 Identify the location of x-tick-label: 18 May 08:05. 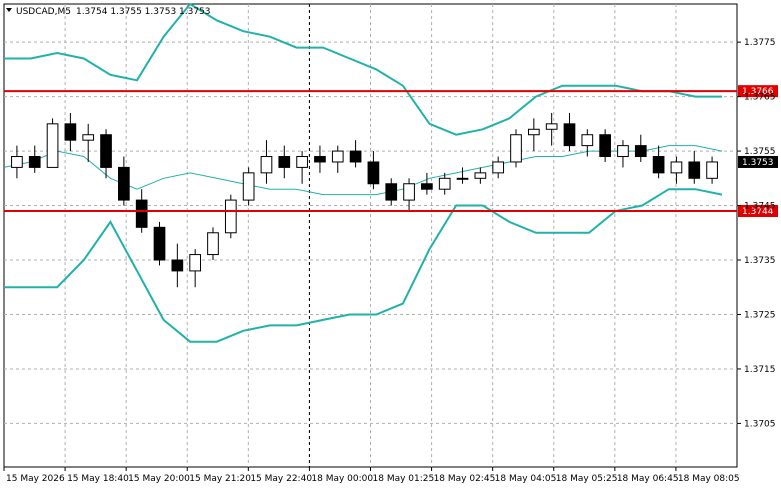
(709, 479).